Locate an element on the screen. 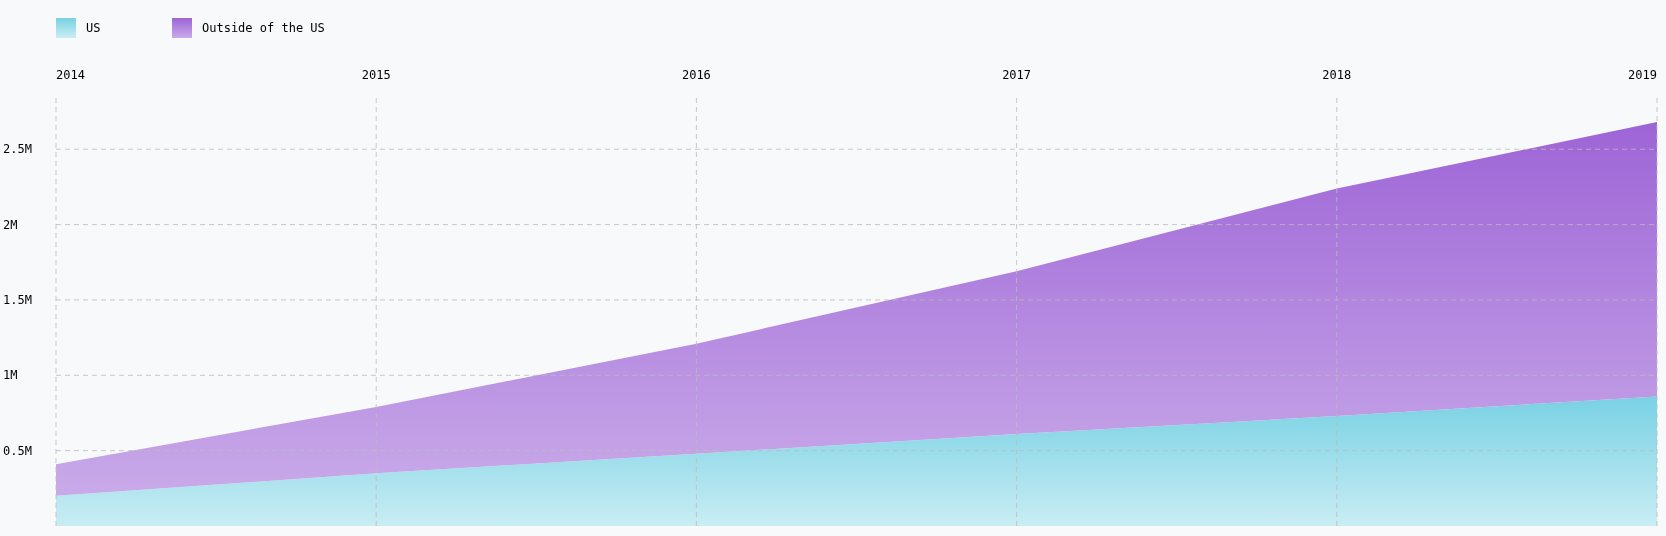 Image resolution: width=1666 pixels, height=536 pixels. x-tick-label: 2019 is located at coordinates (1642, 75).